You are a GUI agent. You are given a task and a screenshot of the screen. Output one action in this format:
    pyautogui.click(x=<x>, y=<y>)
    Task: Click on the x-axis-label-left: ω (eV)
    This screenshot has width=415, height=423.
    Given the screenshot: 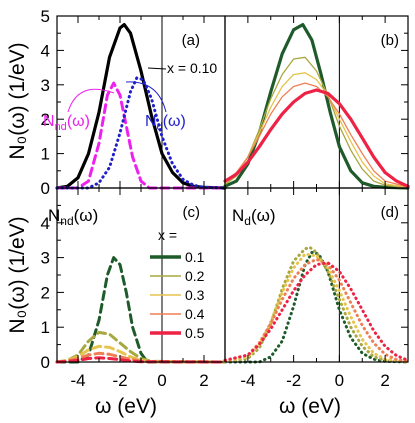 What is the action you would take?
    pyautogui.click(x=126, y=406)
    